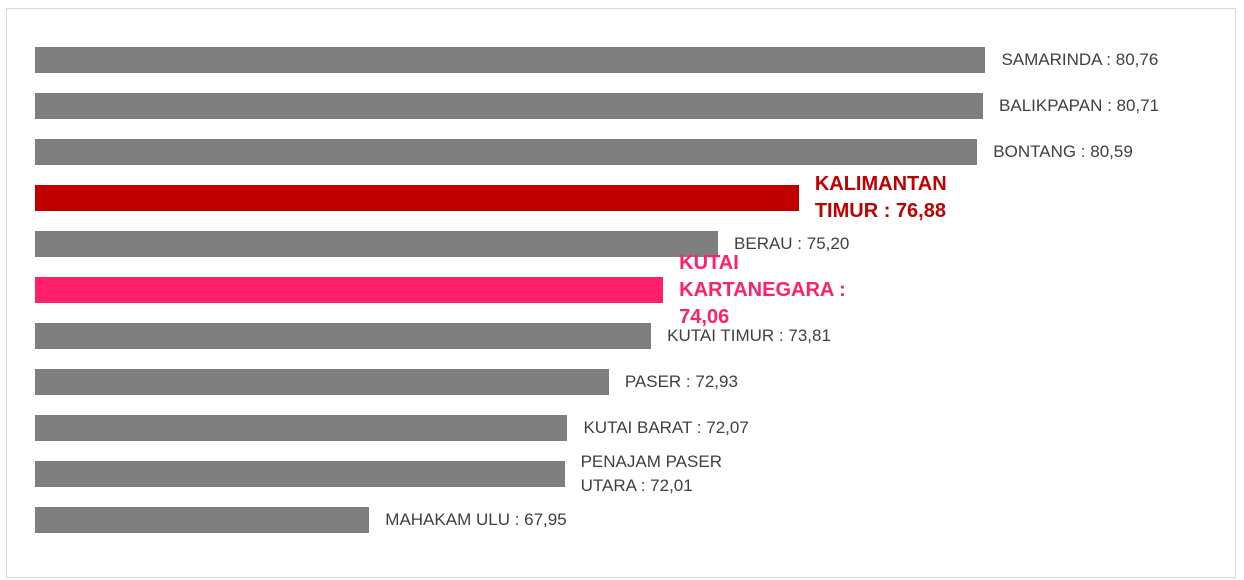 The image size is (1244, 580). Describe the element at coordinates (749, 336) in the screenshot. I see `data-label: KUTAI TIMUR : 73,81` at that location.